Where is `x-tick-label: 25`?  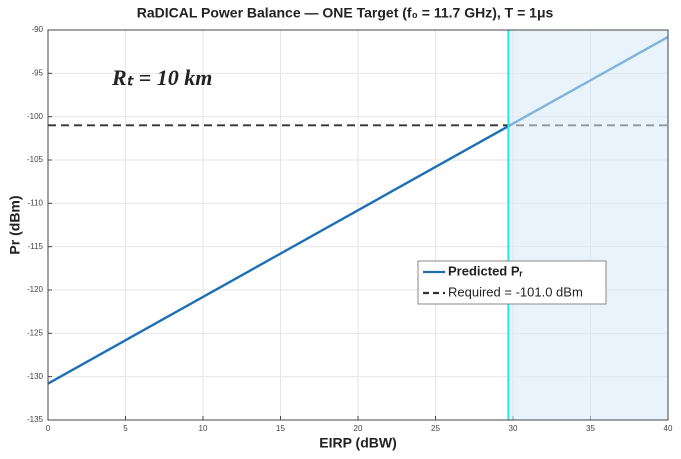
x-tick-label: 25 is located at coordinates (435, 428).